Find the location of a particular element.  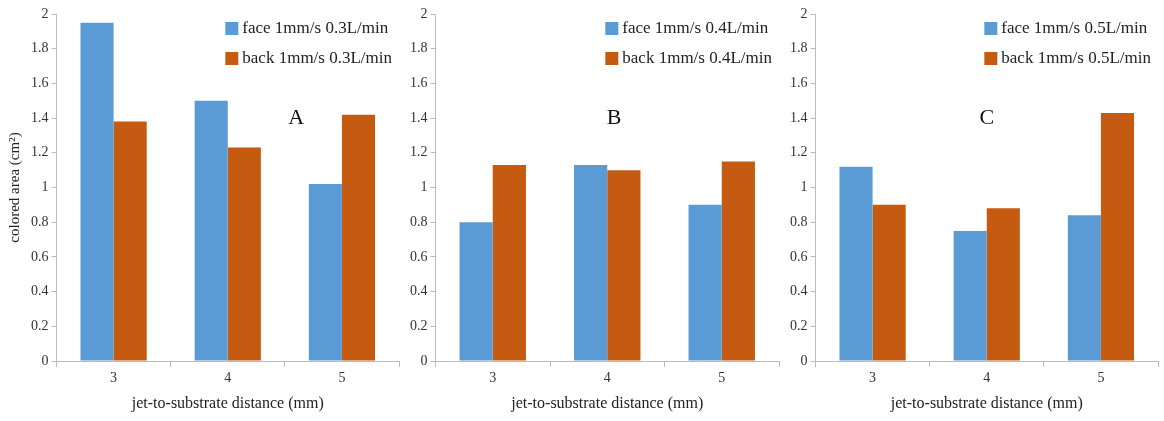

y-axis-title: colored area (cm²) is located at coordinates (14, 187).